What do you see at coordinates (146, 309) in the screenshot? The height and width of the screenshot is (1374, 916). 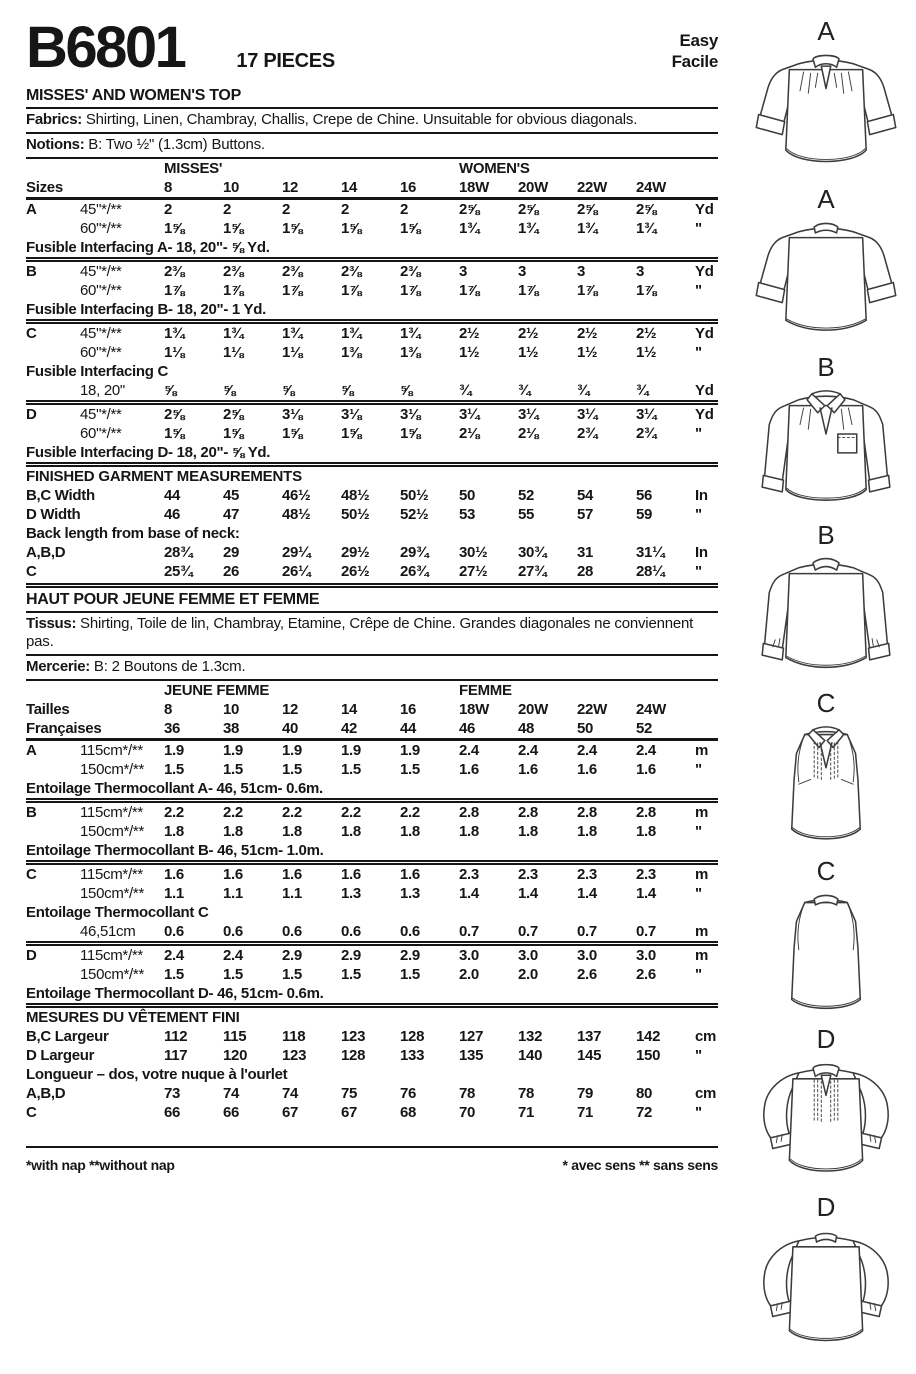 I see `row-text: Fusible Interfacing B- 18, 20"- 1 Yd.` at bounding box center [146, 309].